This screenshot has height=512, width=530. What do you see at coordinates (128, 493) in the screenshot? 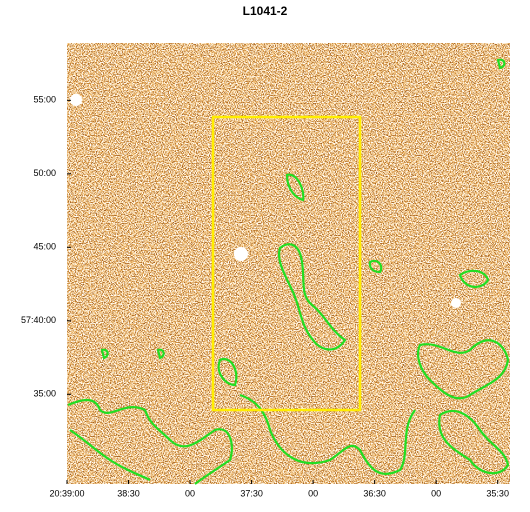
I see `x-tick-label: 38:30` at bounding box center [128, 493].